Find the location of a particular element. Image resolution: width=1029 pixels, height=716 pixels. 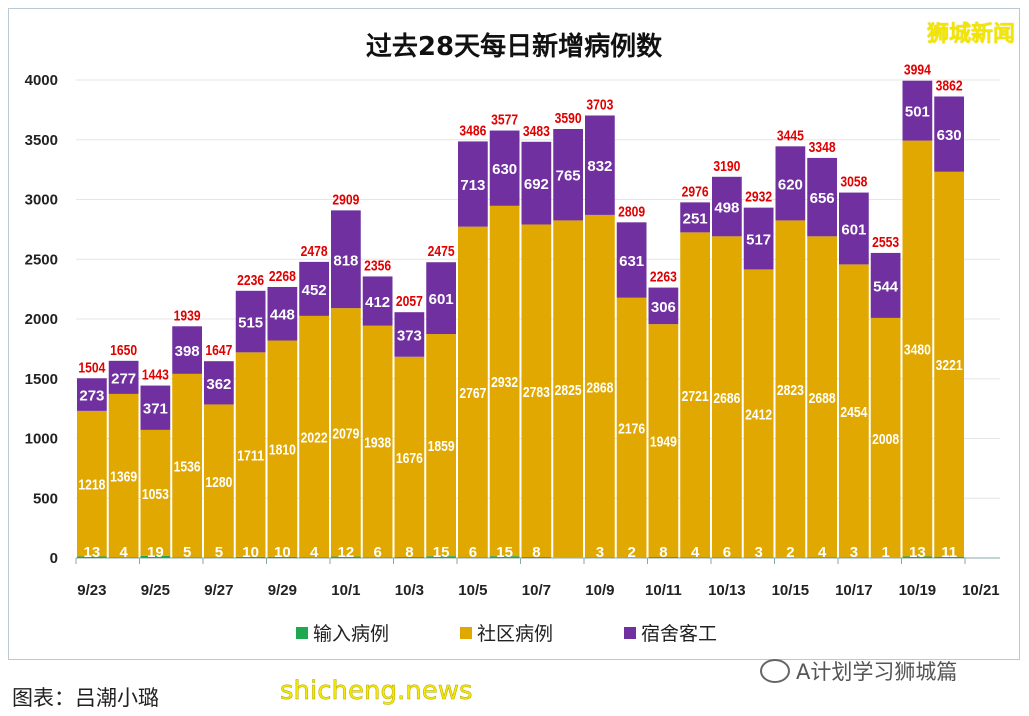

legend-label: 社区病例 is located at coordinates (515, 634).